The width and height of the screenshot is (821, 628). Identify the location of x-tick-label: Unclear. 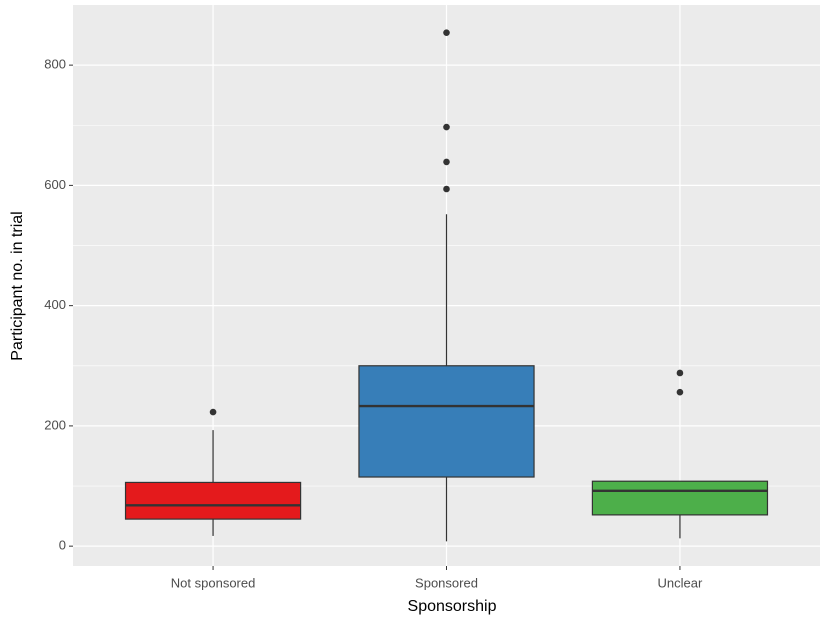
(680, 582).